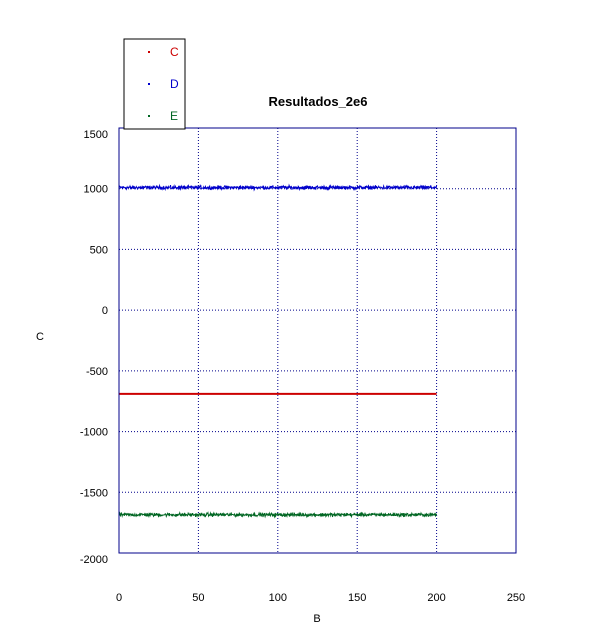 The height and width of the screenshot is (638, 595). Describe the element at coordinates (278, 598) in the screenshot. I see `x-tick-label: 100` at that location.